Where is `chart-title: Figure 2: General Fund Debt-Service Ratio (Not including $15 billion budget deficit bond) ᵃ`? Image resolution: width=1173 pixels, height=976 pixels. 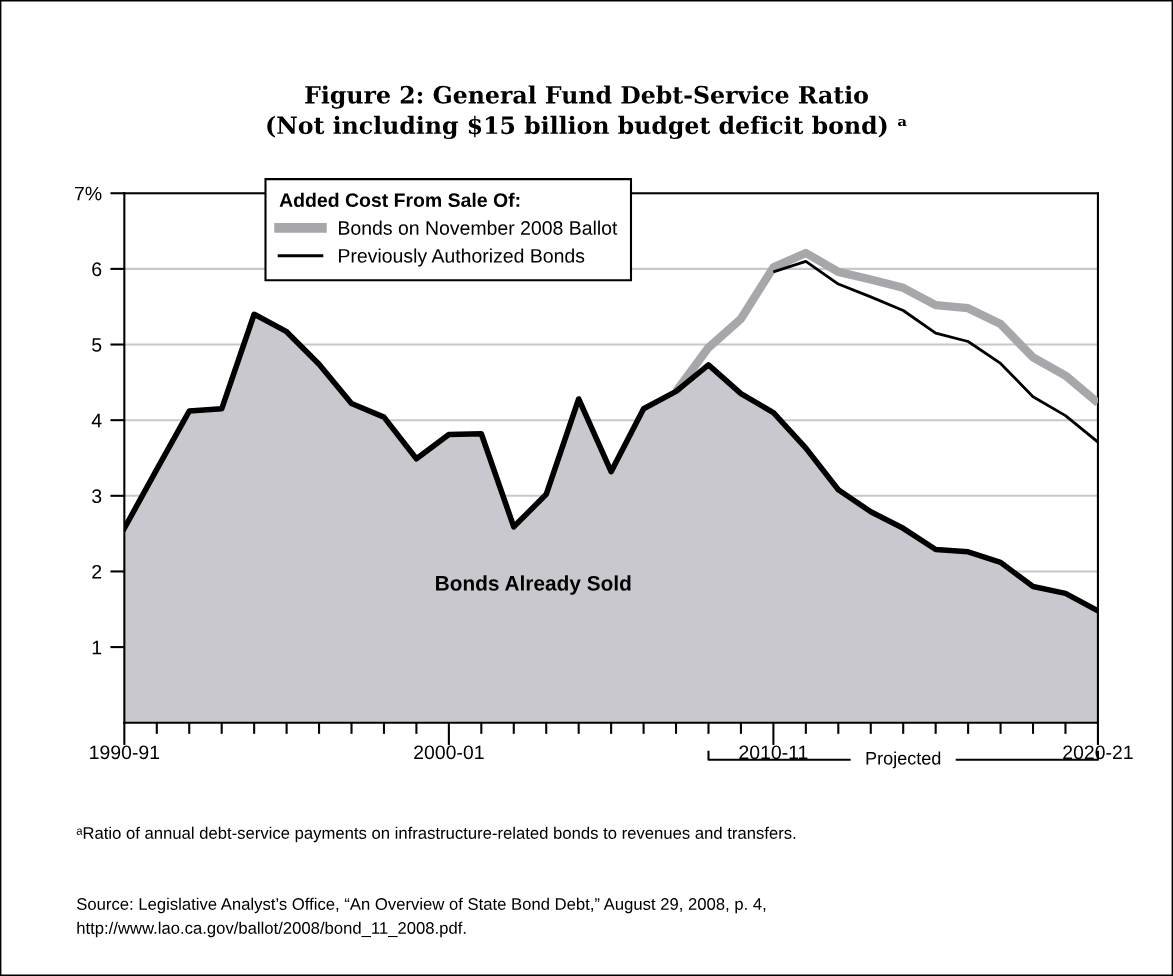
chart-title: Figure 2: General Fund Debt-Service Ratio (Not including $15 billion budget deficit bond) ᵃ is located at coordinates (587, 112).